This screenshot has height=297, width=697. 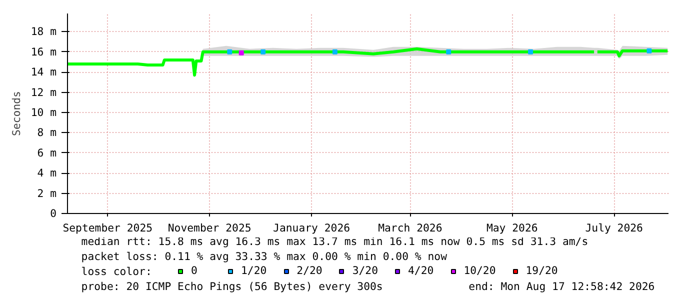 I want to click on x-tick-label: July 2026, so click(x=614, y=228).